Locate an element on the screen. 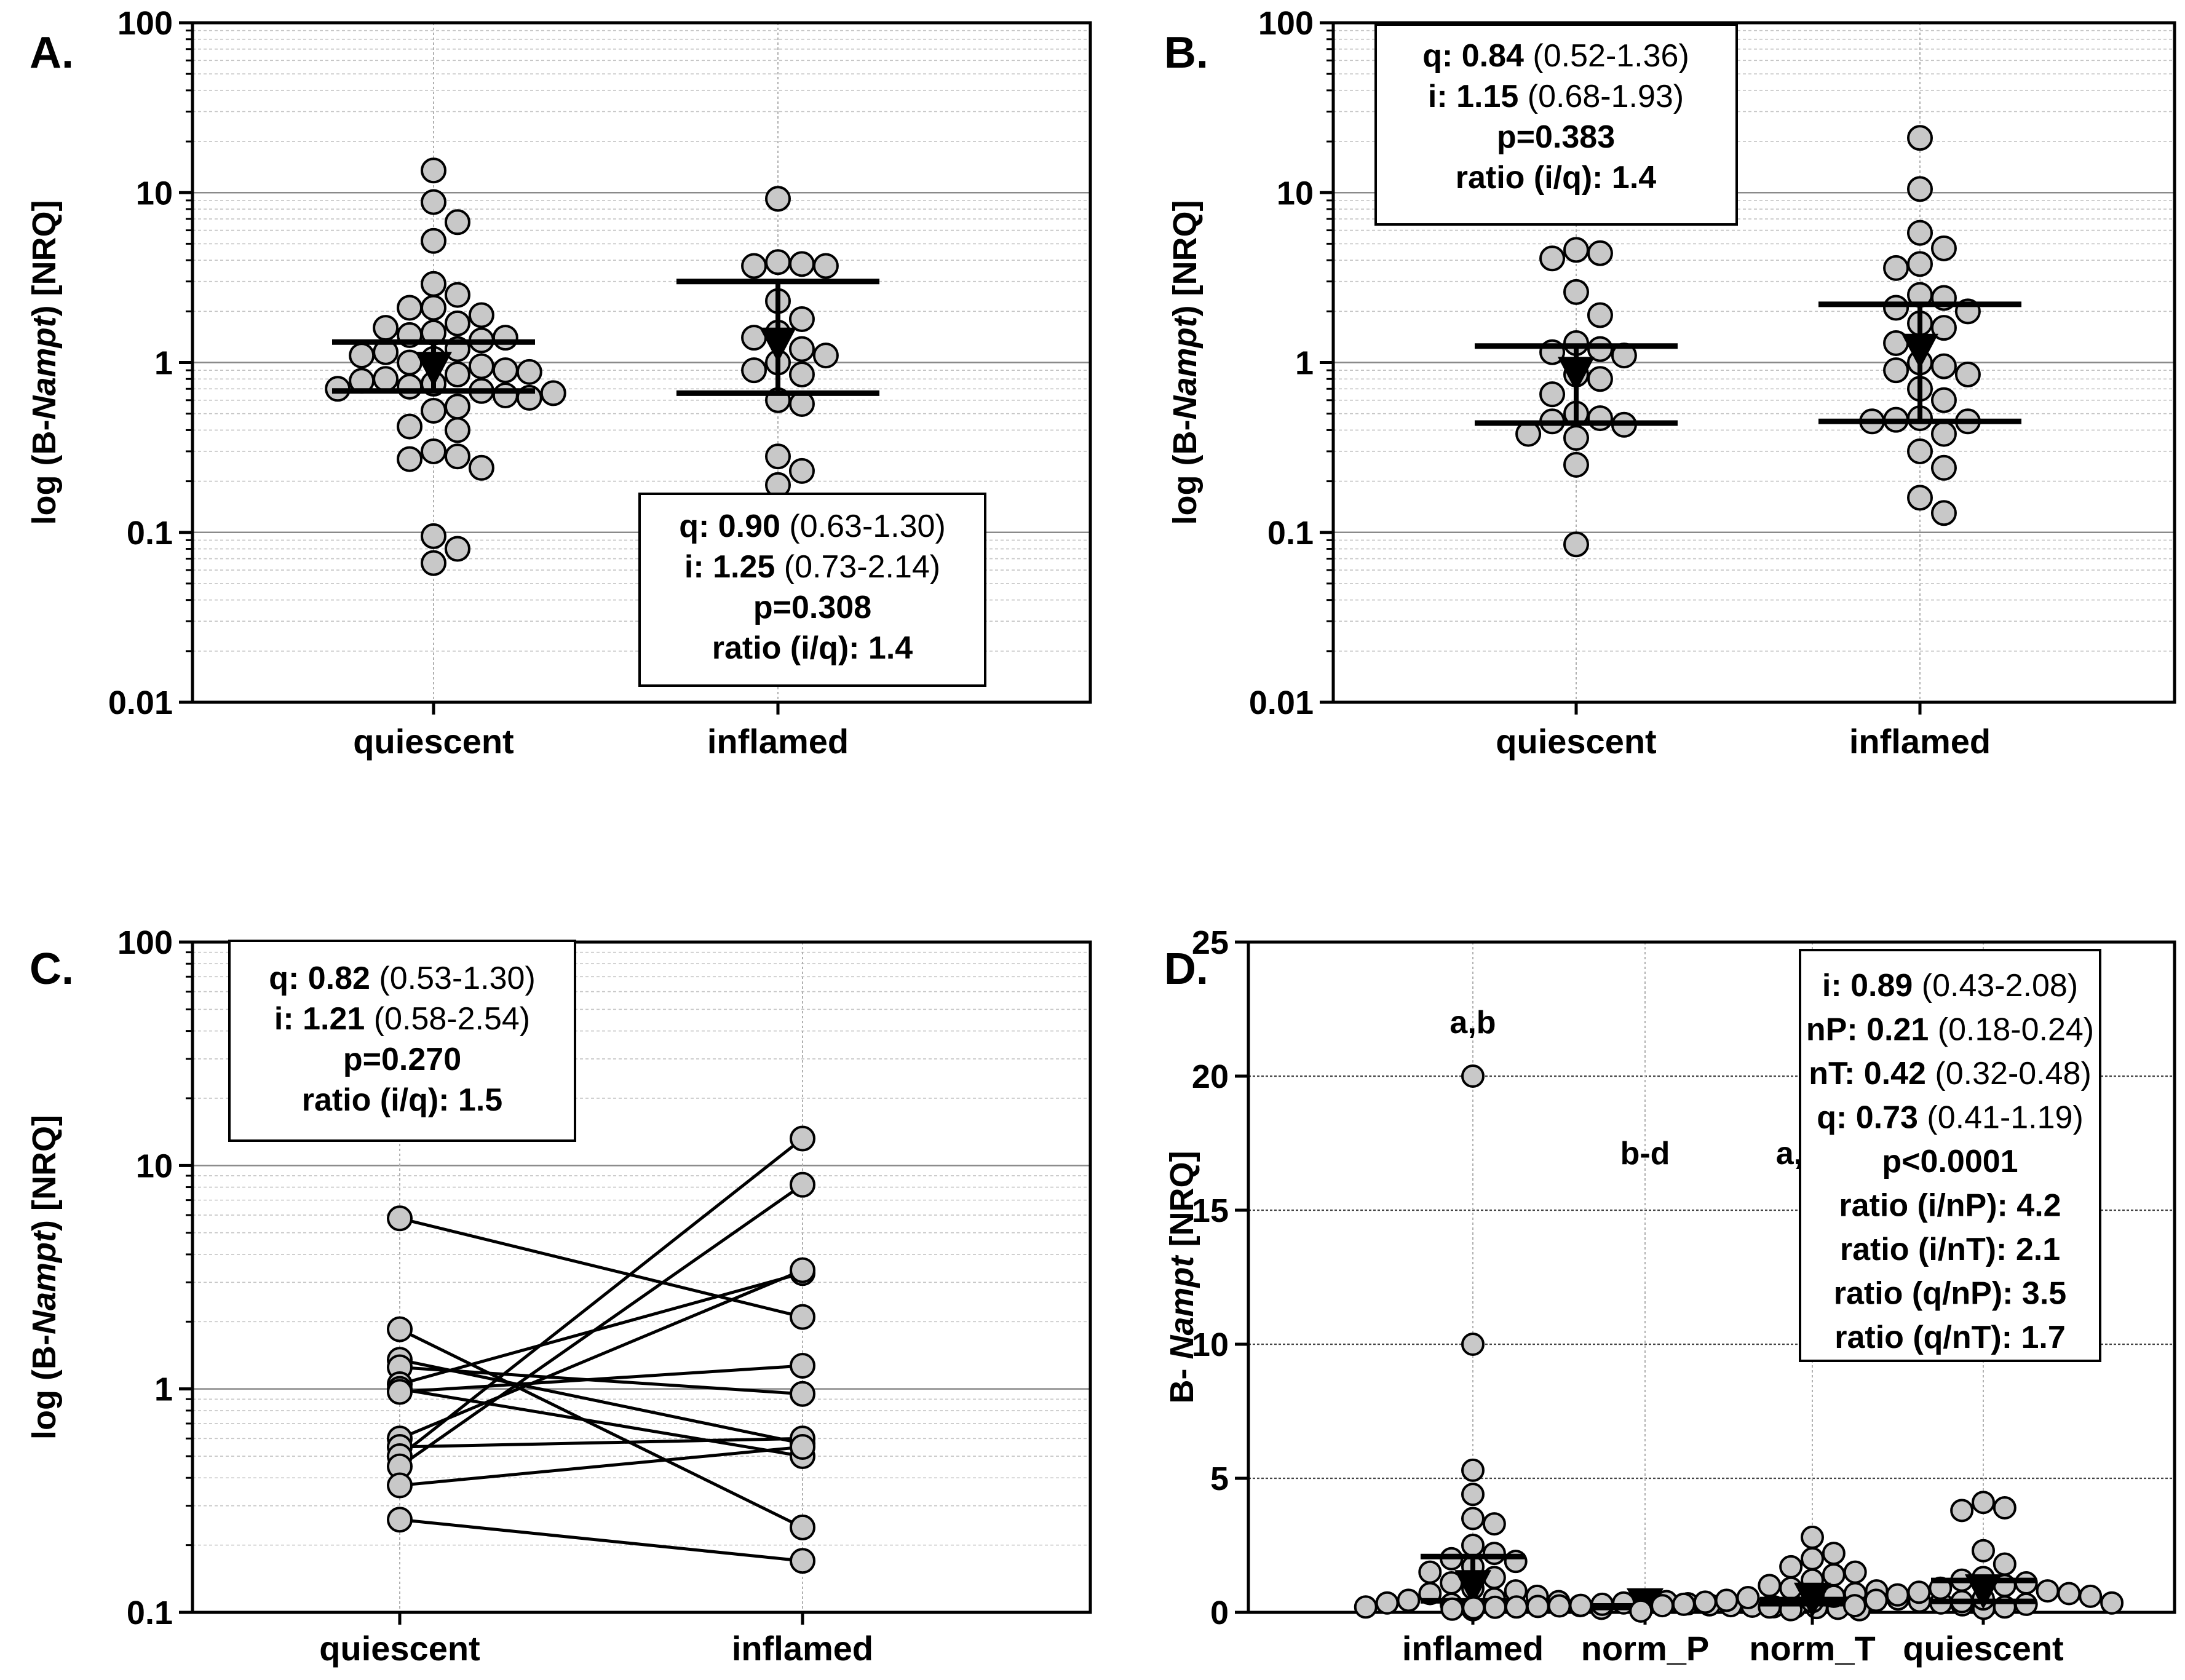  stats-value: ratio (i/nP): 4.2 is located at coordinates (1950, 1206).